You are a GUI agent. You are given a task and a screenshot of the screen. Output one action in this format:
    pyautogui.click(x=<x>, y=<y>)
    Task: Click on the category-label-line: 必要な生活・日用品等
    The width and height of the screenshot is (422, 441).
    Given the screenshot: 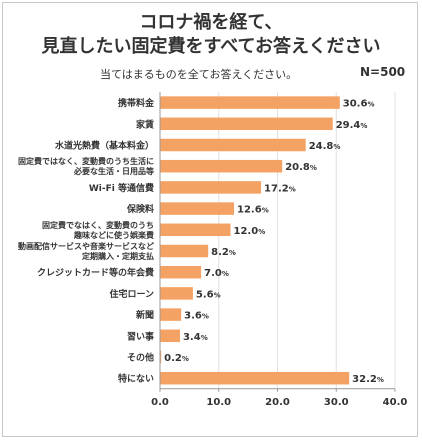 What is the action you would take?
    pyautogui.click(x=113, y=171)
    